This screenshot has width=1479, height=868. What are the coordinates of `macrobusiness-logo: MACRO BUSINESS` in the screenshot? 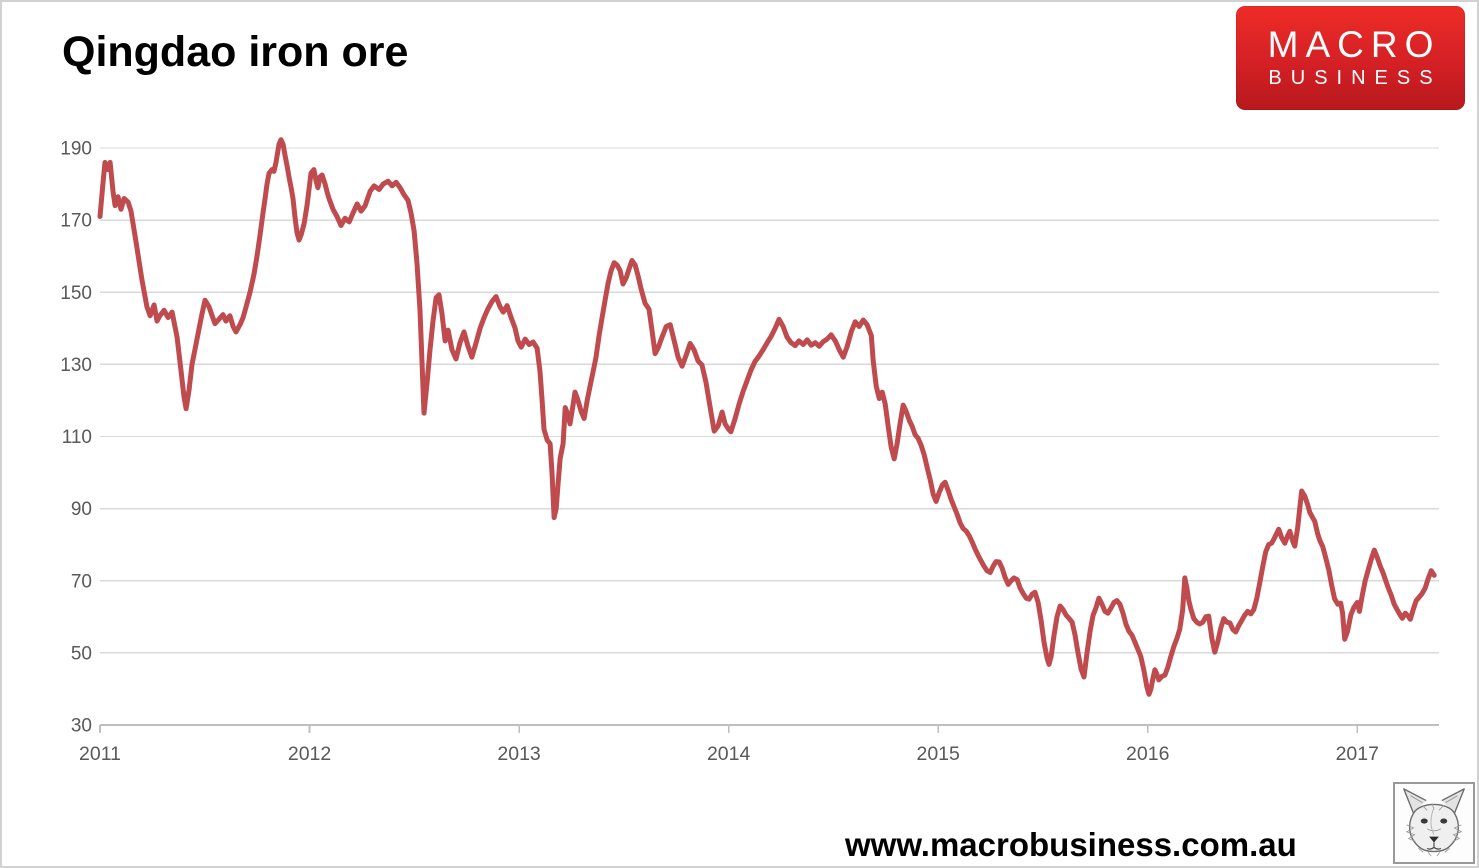 It's located at (1350, 58).